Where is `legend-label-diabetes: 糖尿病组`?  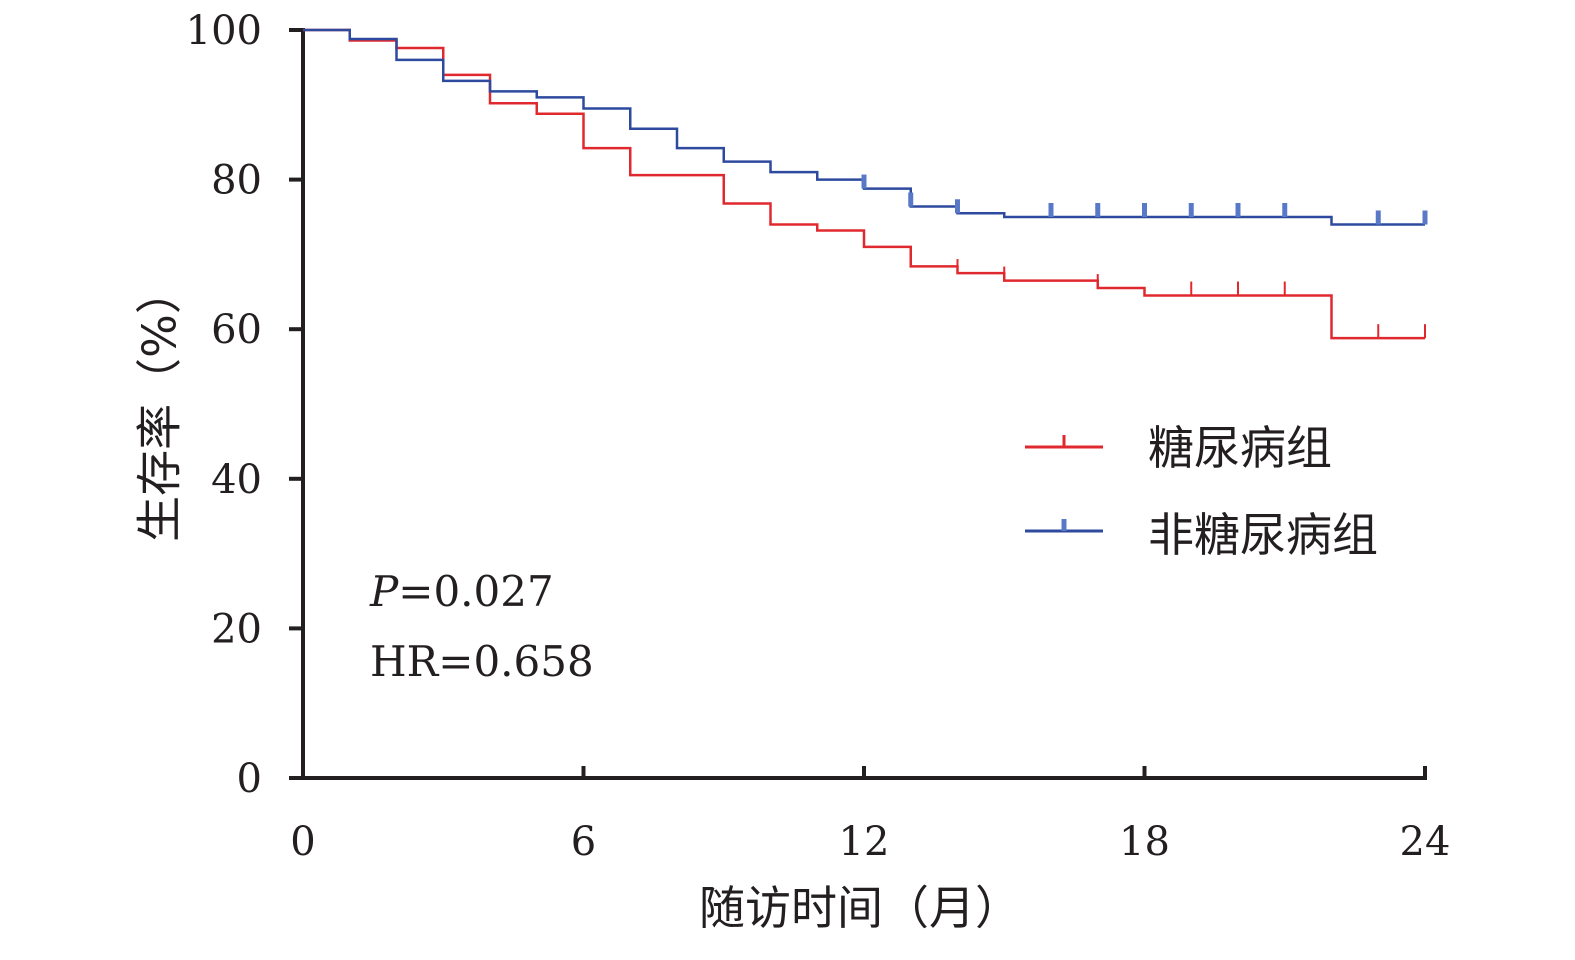
legend-label-diabetes: 糖尿病组 is located at coordinates (1240, 448).